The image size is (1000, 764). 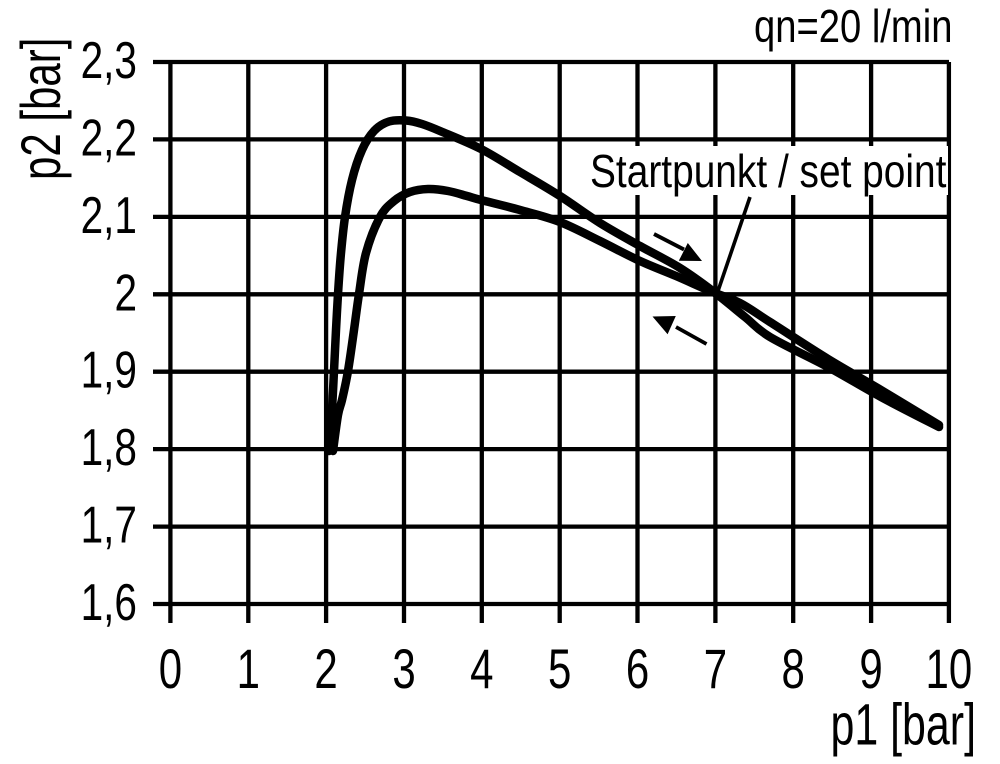 I want to click on svg-text: 10, so click(x=949, y=669).